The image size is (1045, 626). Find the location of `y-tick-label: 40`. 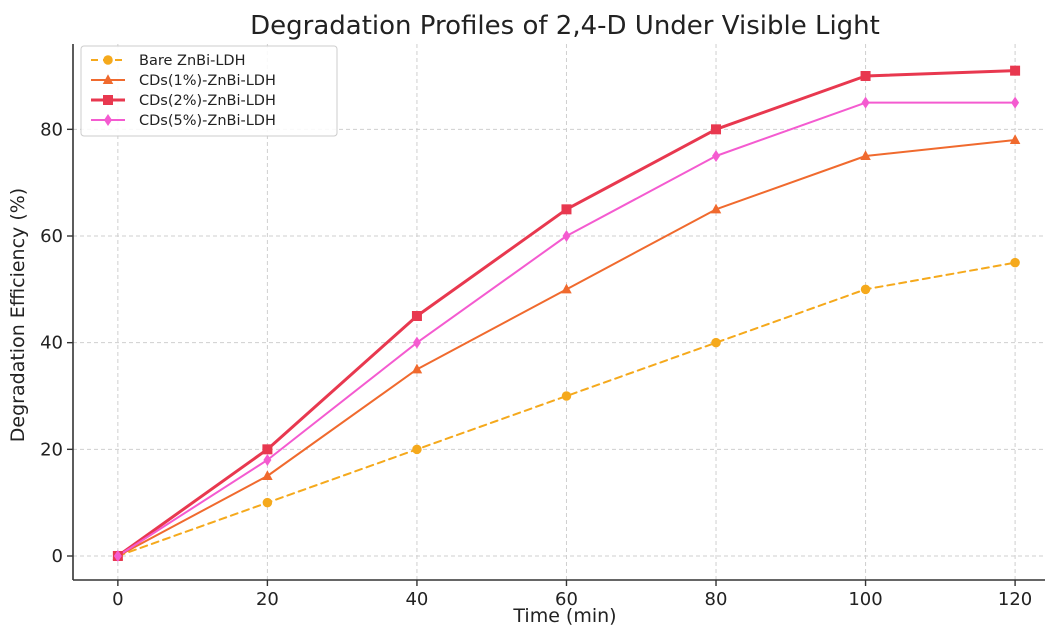

y-tick-label: 40 is located at coordinates (51, 343).